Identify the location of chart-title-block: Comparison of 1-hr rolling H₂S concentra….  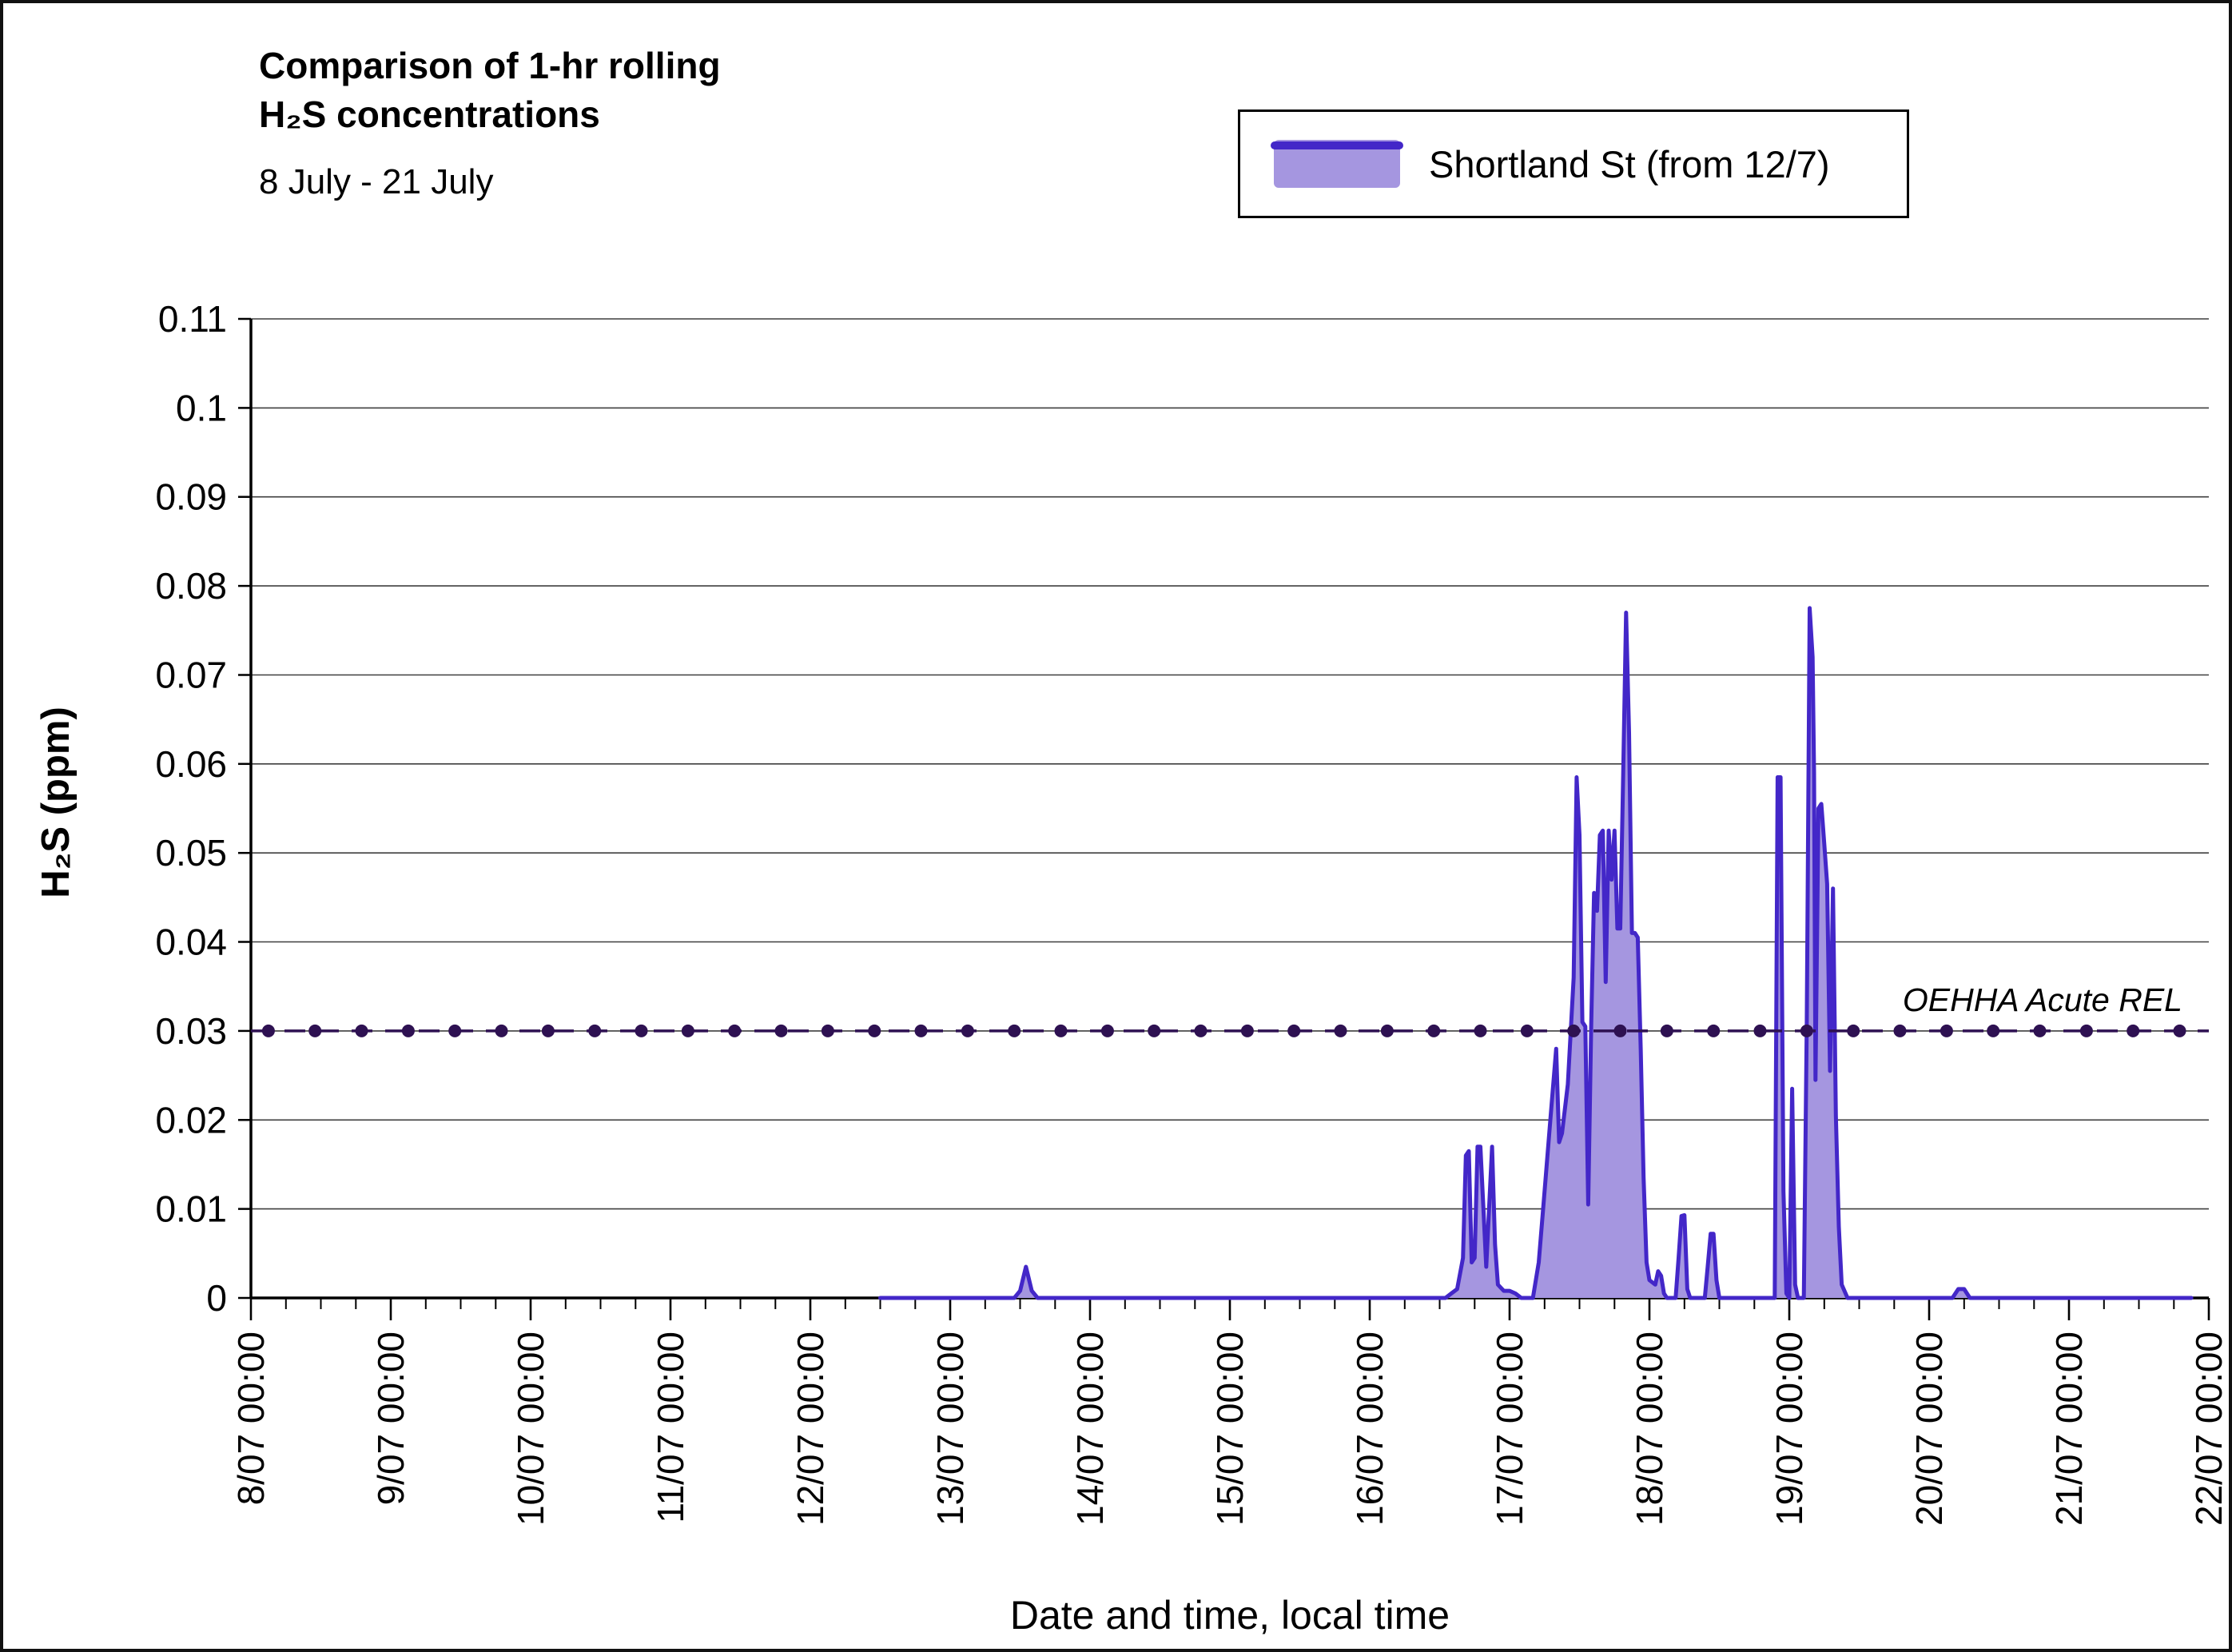
(490, 122).